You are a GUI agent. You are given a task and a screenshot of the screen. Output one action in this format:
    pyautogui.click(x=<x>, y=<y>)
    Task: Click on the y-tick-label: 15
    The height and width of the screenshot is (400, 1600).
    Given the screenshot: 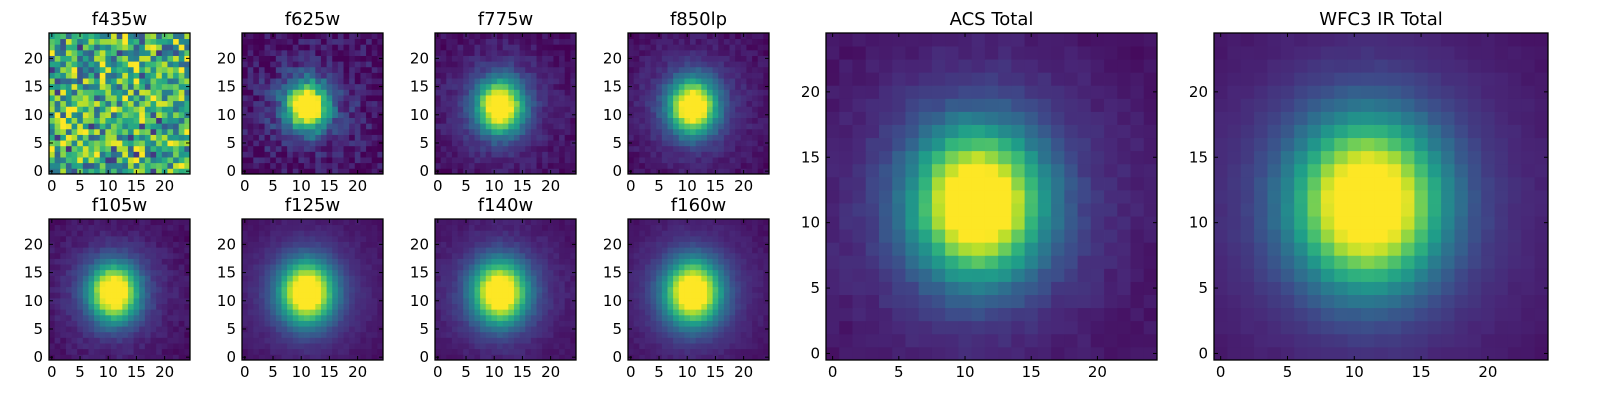 What is the action you would take?
    pyautogui.click(x=1198, y=157)
    